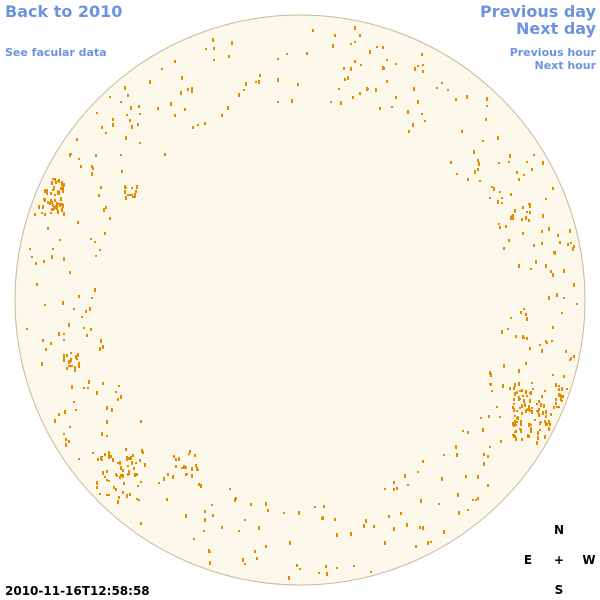  Describe the element at coordinates (553, 52) in the screenshot. I see `previous-hour-link: Previous hour` at that location.